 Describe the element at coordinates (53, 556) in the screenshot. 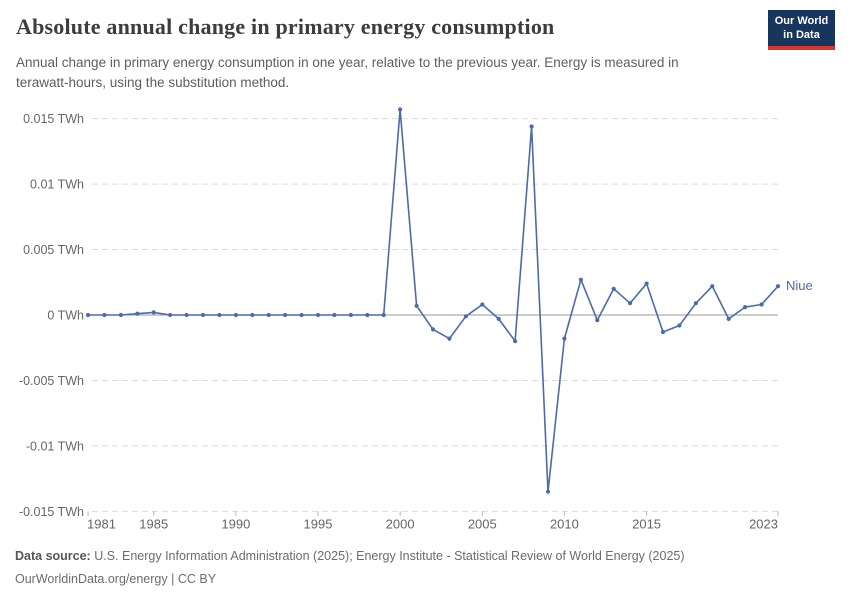

I see `data-source-label: Data source:` at that location.